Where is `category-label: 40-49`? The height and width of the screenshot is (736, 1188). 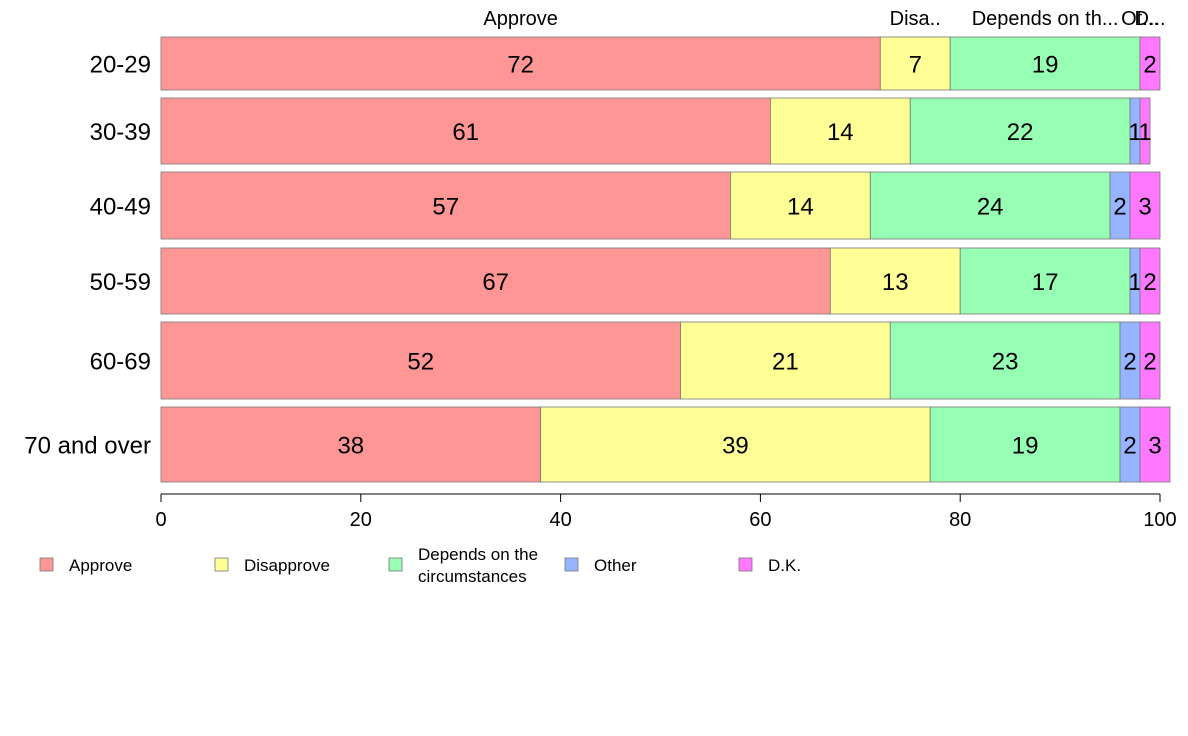
category-label: 40-49 is located at coordinates (120, 207).